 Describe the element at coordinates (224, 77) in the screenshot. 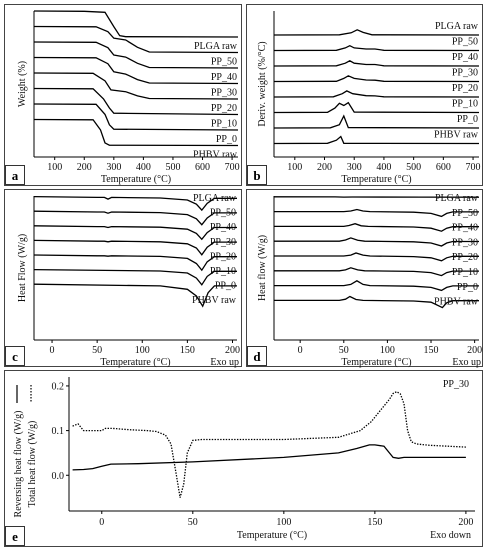

I see `series-label-a-pp-40: PP_40` at that location.